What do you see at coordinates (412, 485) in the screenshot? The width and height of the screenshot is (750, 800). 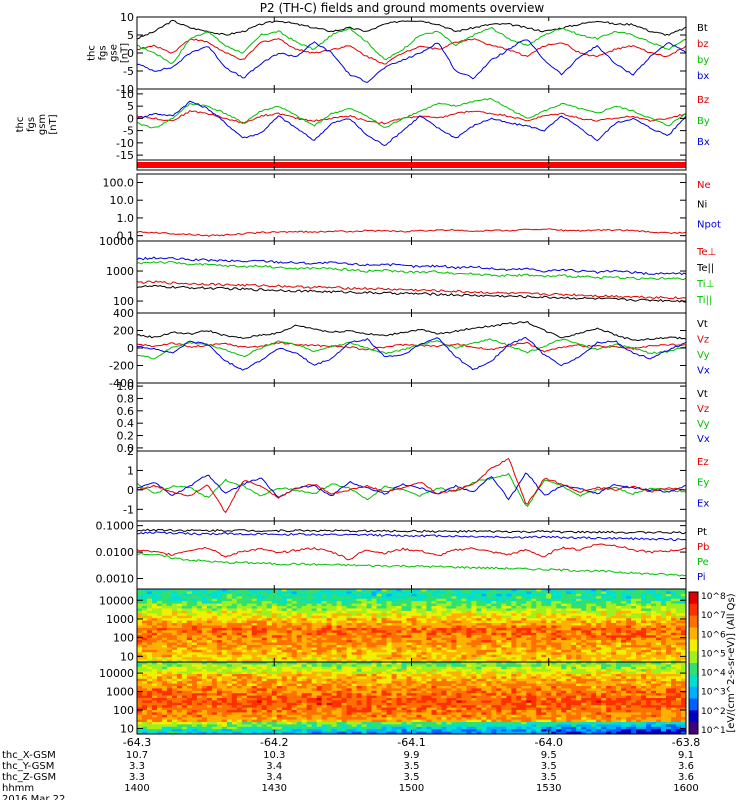 I see `data-line` at bounding box center [412, 485].